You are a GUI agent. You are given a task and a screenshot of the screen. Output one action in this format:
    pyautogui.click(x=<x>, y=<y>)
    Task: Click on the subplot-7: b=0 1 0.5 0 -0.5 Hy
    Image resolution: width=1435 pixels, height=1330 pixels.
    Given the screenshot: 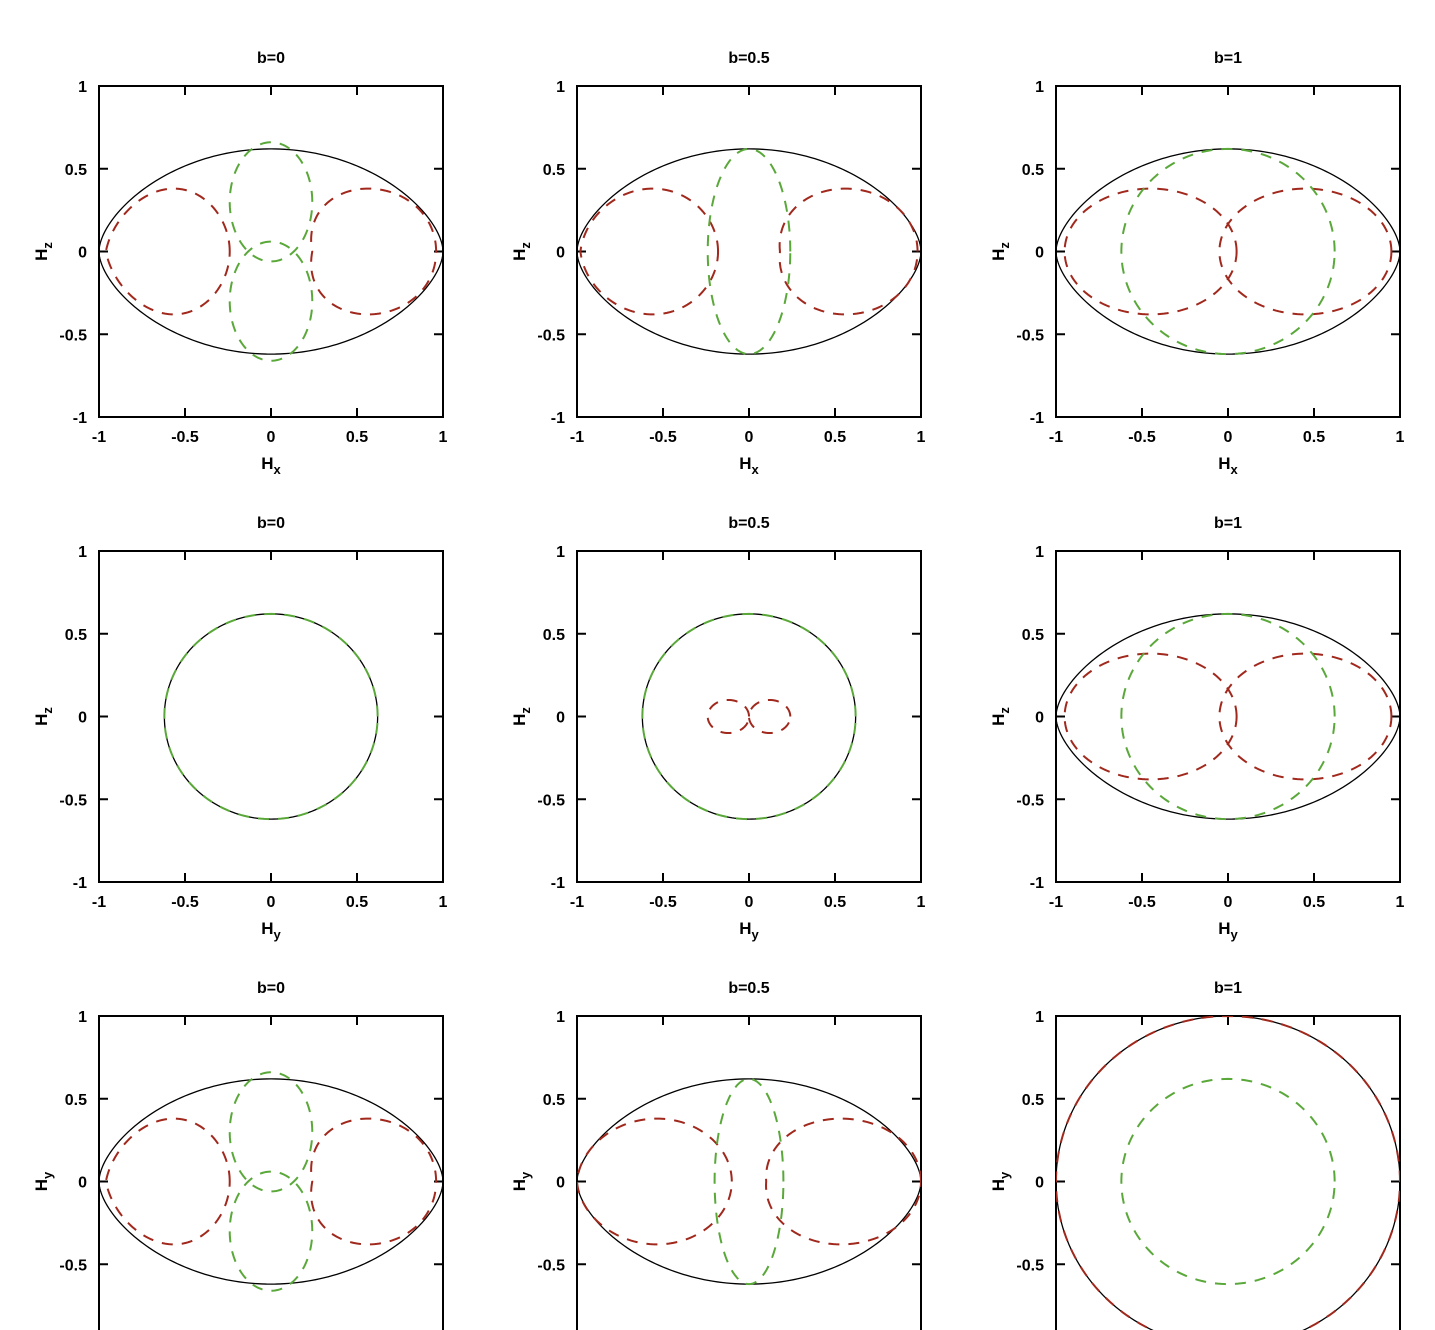 What is the action you would take?
    pyautogui.click(x=238, y=1155)
    